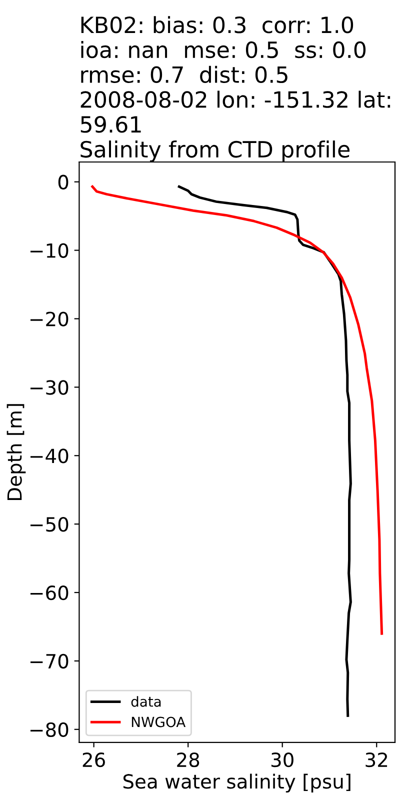 The width and height of the screenshot is (400, 800). I want to click on chart-title: KB02: bias: 0.3 corr: 1.0 ioa: nan mse: 0.5 ss: 0.0 rmse: 0.7 dist: 0.5 2008-08-02 lon: -151.32 lat: 59.61 Salinity from CTD profile, so click(235, 89).